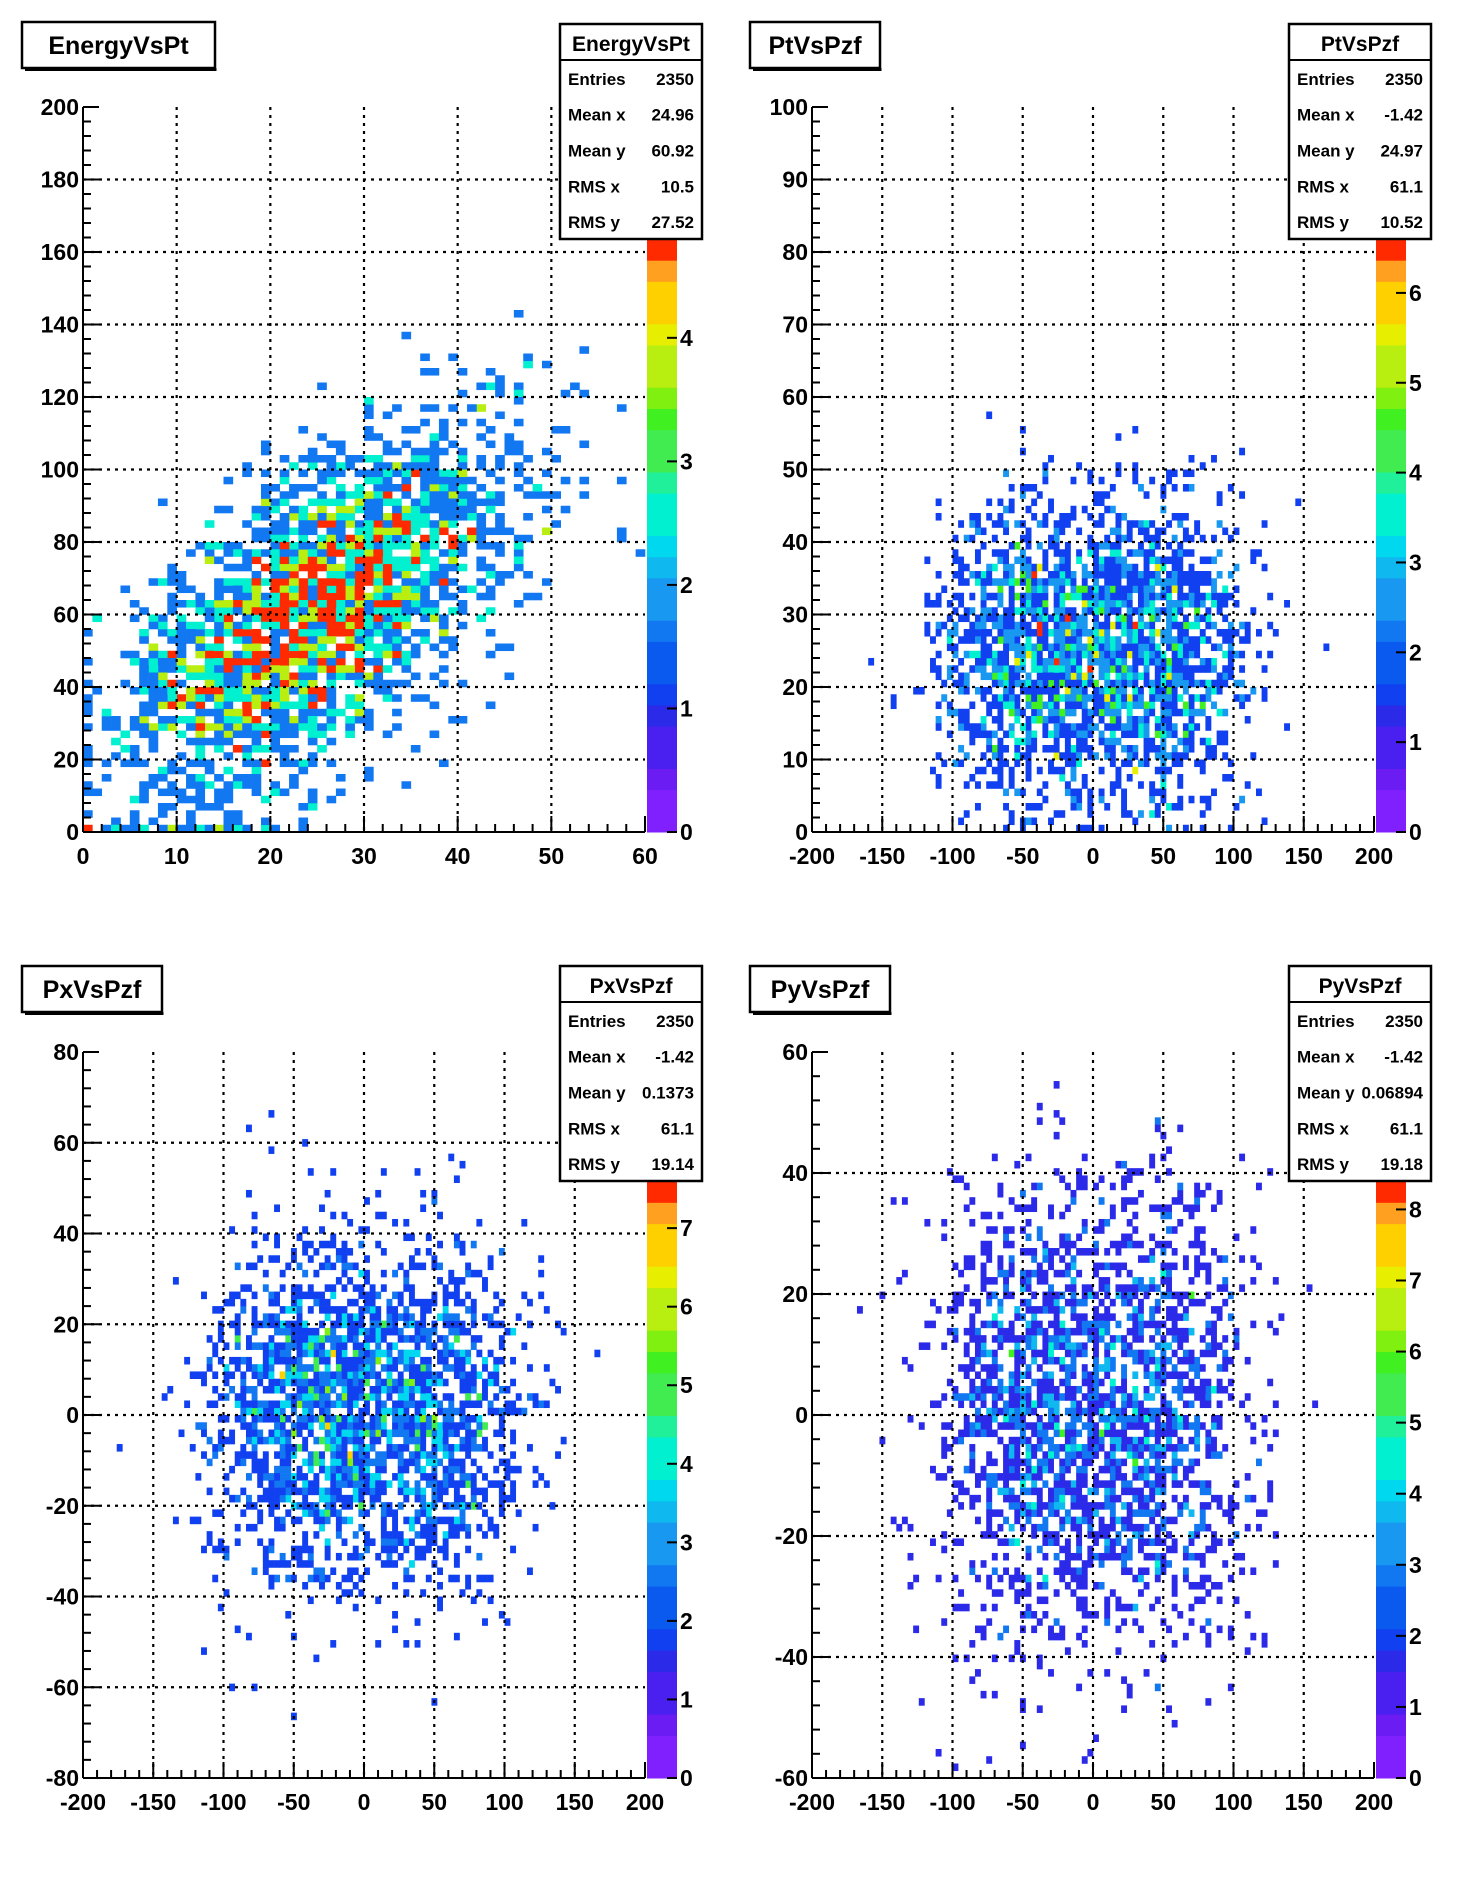 The height and width of the screenshot is (1889, 1459). Describe the element at coordinates (882, 856) in the screenshot. I see `x-tick-label: -150` at that location.